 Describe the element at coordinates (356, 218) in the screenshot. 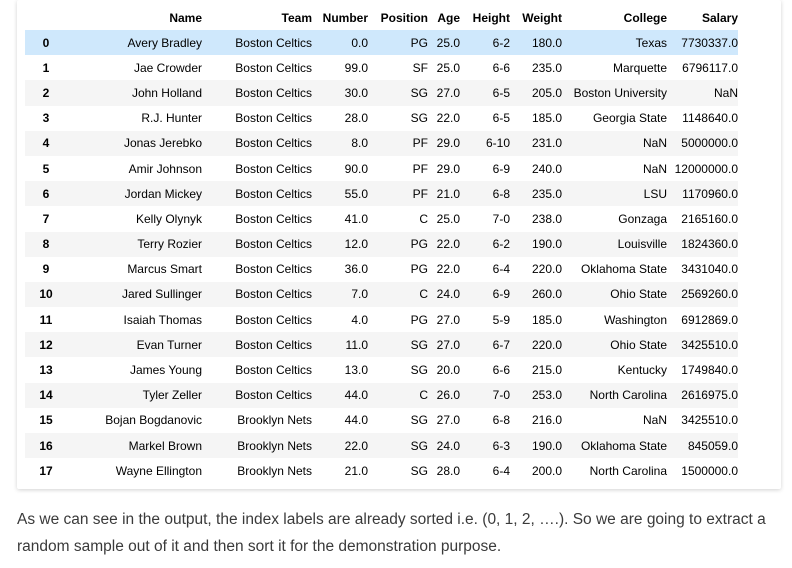

I see `table-cell: 41.0` at that location.